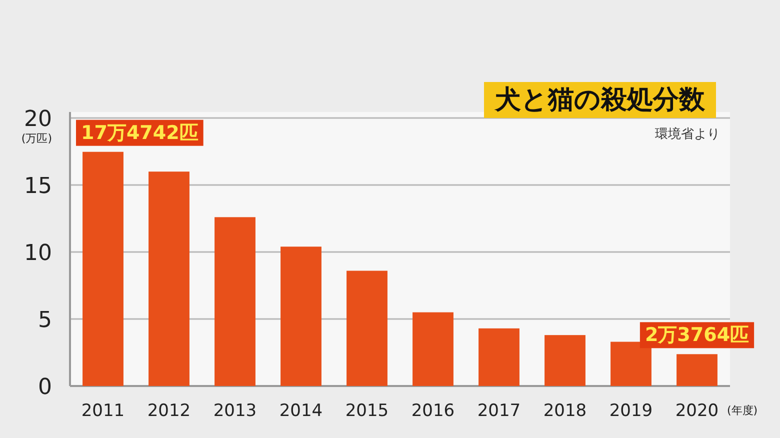 The image size is (780, 438). Describe the element at coordinates (742, 410) in the screenshot. I see `x-axis-title: (年度)` at that location.